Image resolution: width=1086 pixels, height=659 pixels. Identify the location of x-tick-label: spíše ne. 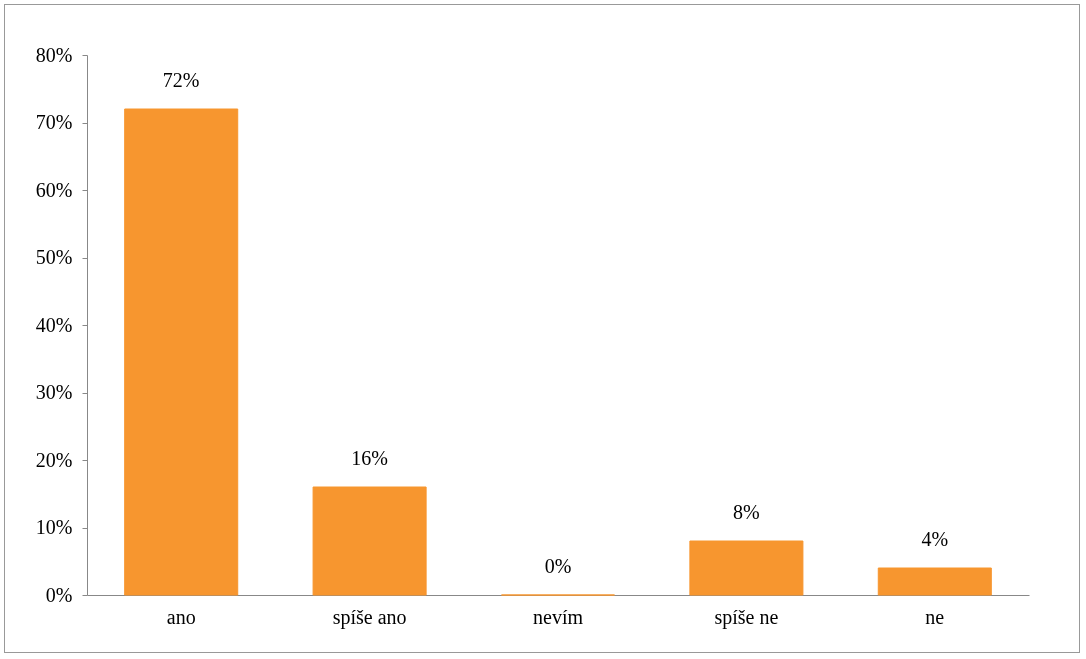
(746, 617).